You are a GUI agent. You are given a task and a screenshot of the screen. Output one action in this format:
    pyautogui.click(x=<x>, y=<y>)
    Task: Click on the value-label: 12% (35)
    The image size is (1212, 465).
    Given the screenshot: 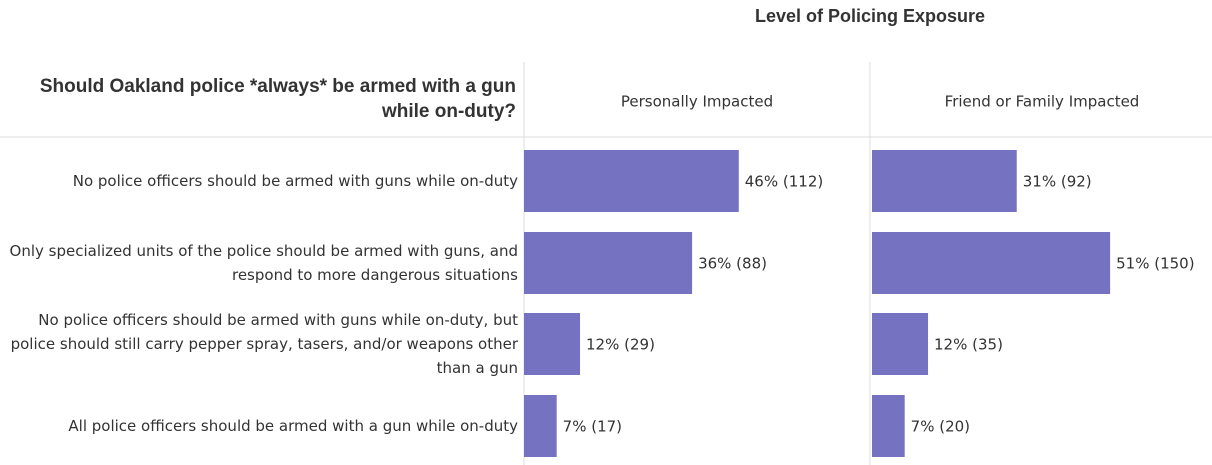 What is the action you would take?
    pyautogui.click(x=968, y=345)
    